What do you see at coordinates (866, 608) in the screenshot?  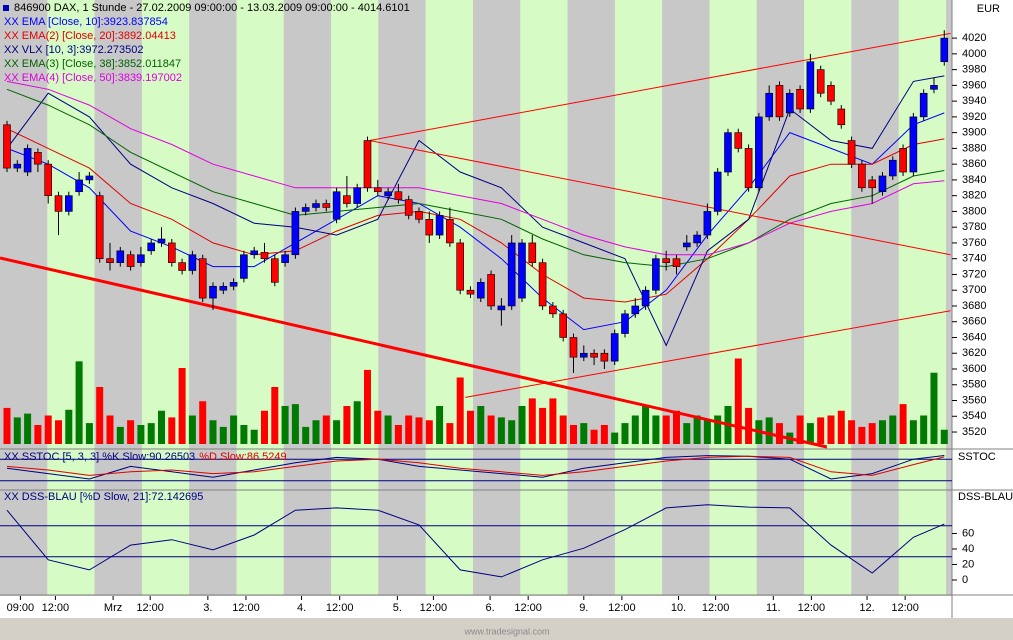 I see `x-tick-label: 12.` at bounding box center [866, 608].